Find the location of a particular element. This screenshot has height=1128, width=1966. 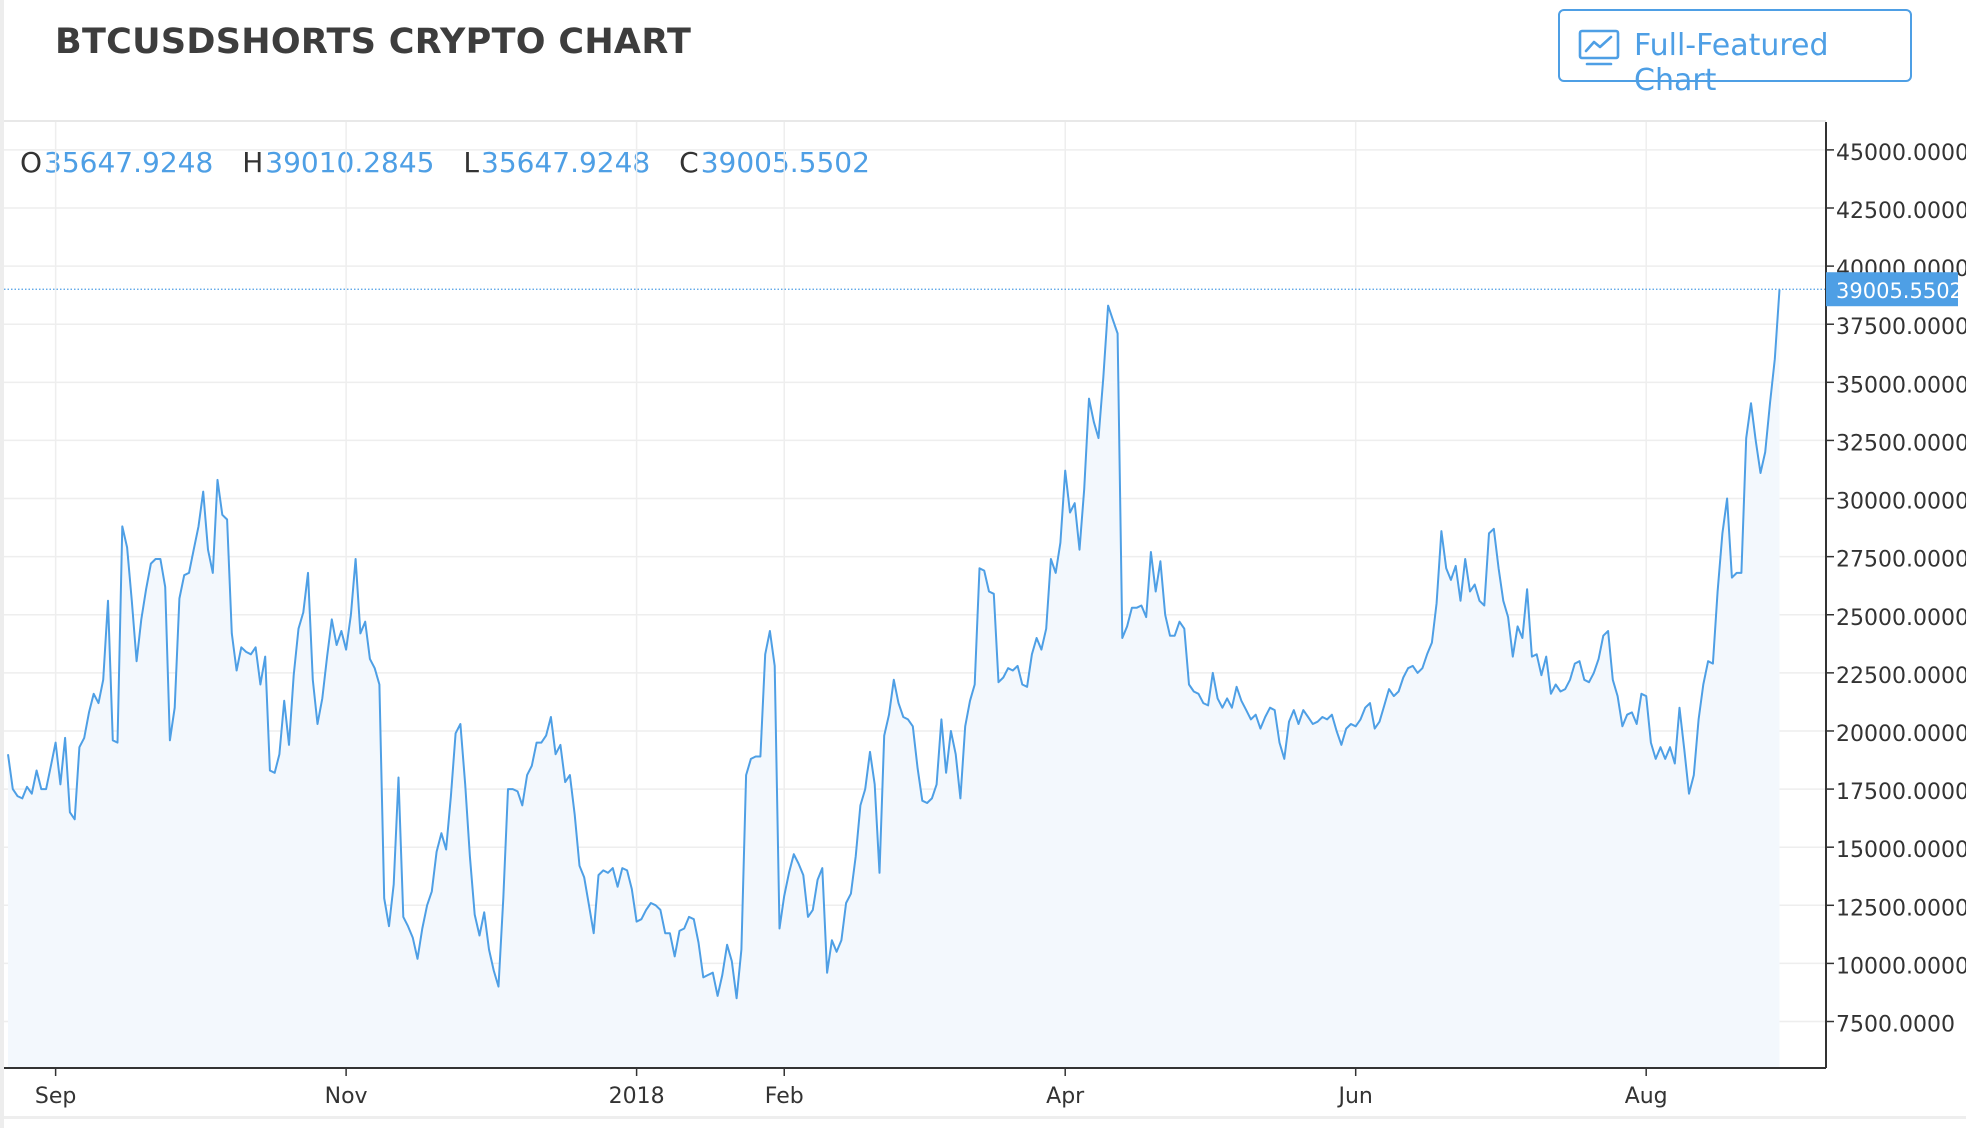

y-tick-label: 42500.0000 is located at coordinates (1901, 211).